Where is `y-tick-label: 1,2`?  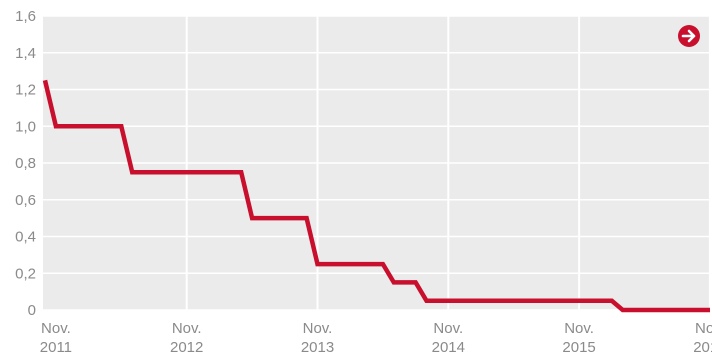 y-tick-label: 1,2 is located at coordinates (25, 90).